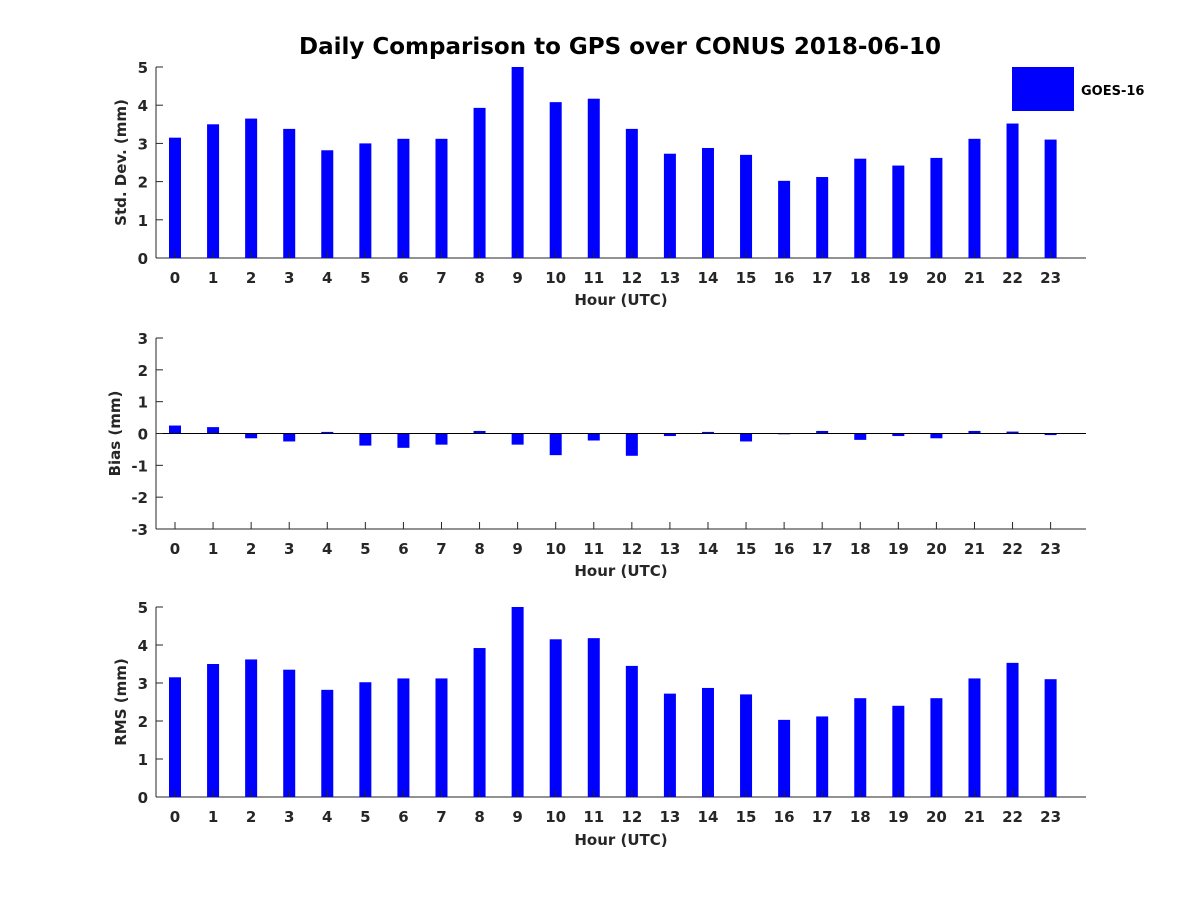  What do you see at coordinates (143, 608) in the screenshot?
I see `rms-y-tick-label: 5` at bounding box center [143, 608].